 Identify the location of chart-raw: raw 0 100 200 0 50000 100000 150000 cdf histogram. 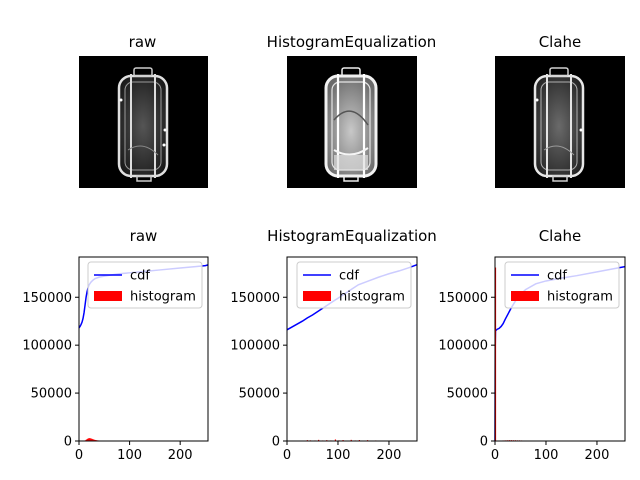
(115, 345).